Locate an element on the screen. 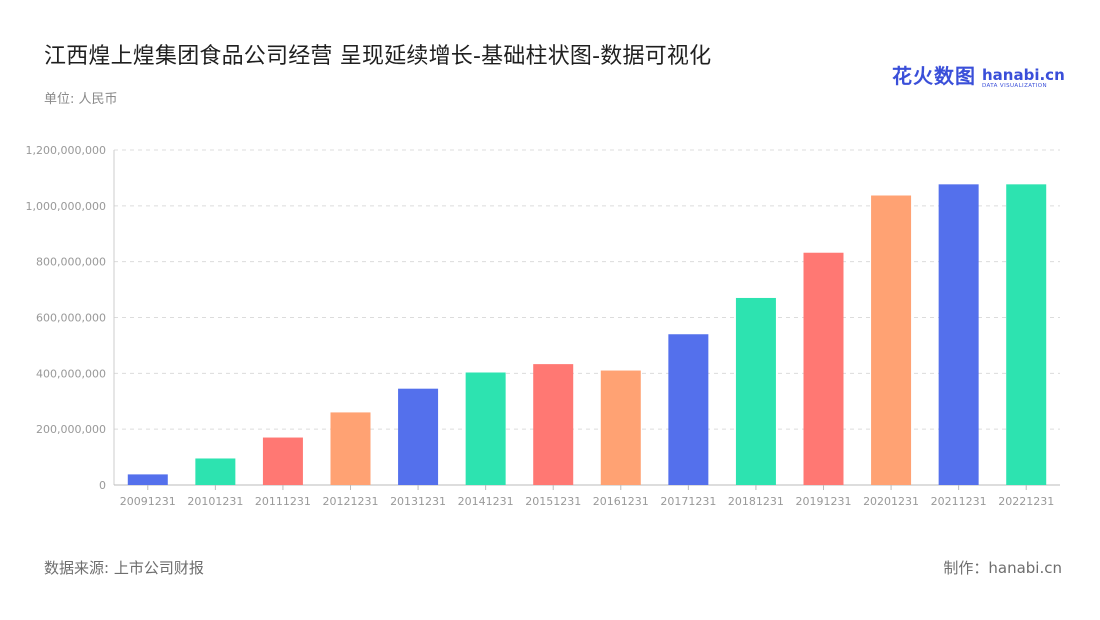 The width and height of the screenshot is (1100, 620). y-tick-label: 200,000,000 is located at coordinates (71, 429).